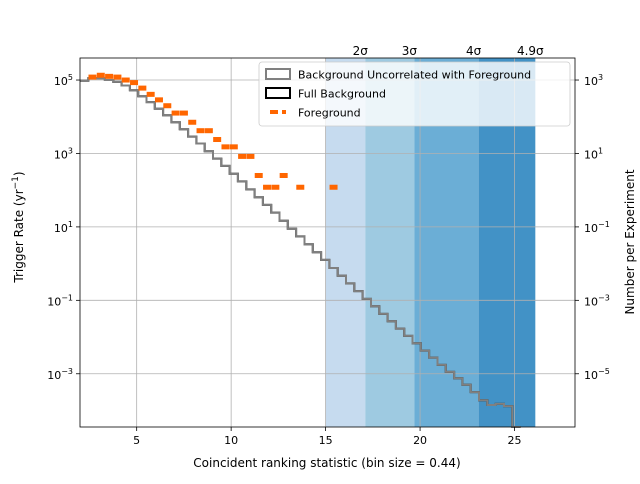 The image size is (640, 484). Describe the element at coordinates (597, 227) in the screenshot. I see `y2-tick-label: 10⁻¹` at that location.